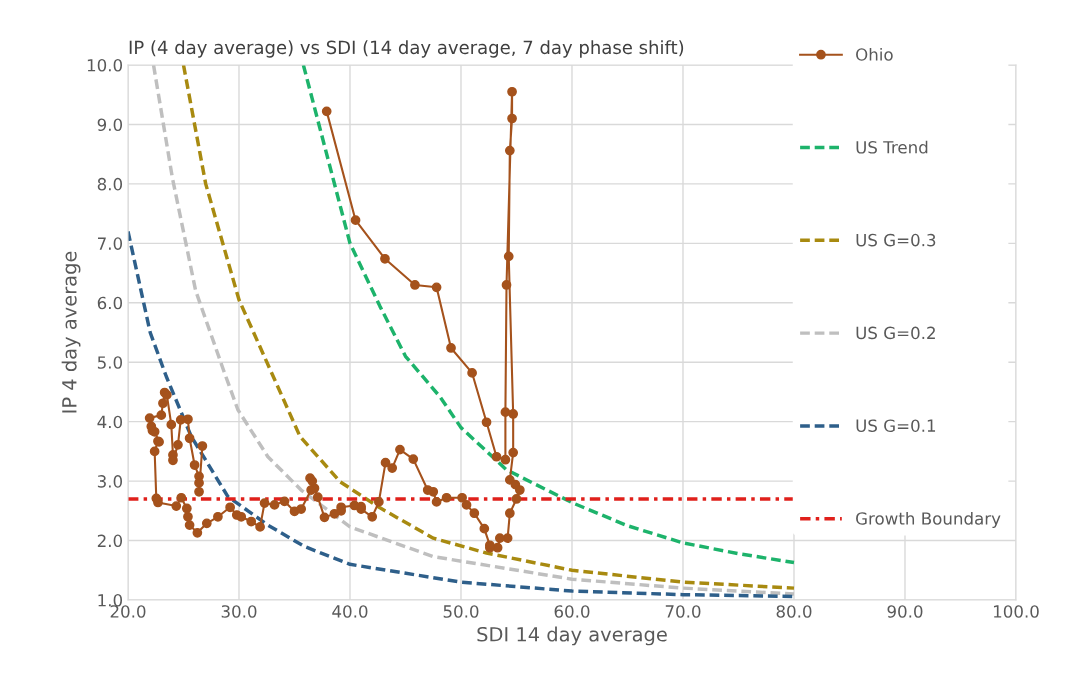 The image size is (1079, 691). What do you see at coordinates (110, 243) in the screenshot?
I see `y-tick-label: 7.0` at bounding box center [110, 243].